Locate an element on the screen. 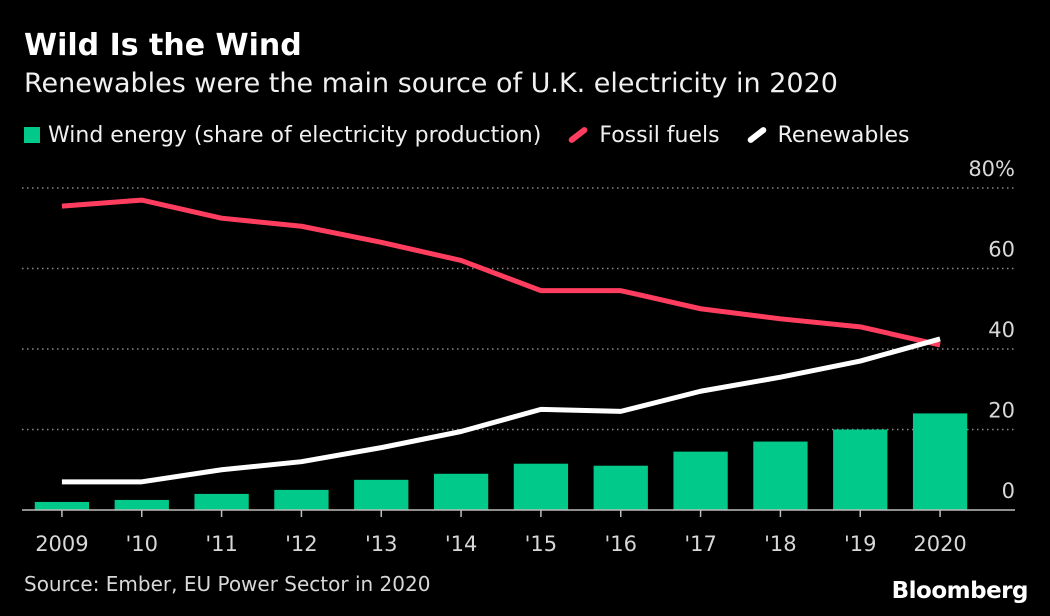 This screenshot has height=616, width=1050. y-tick-label-0: 0 is located at coordinates (1008, 491).